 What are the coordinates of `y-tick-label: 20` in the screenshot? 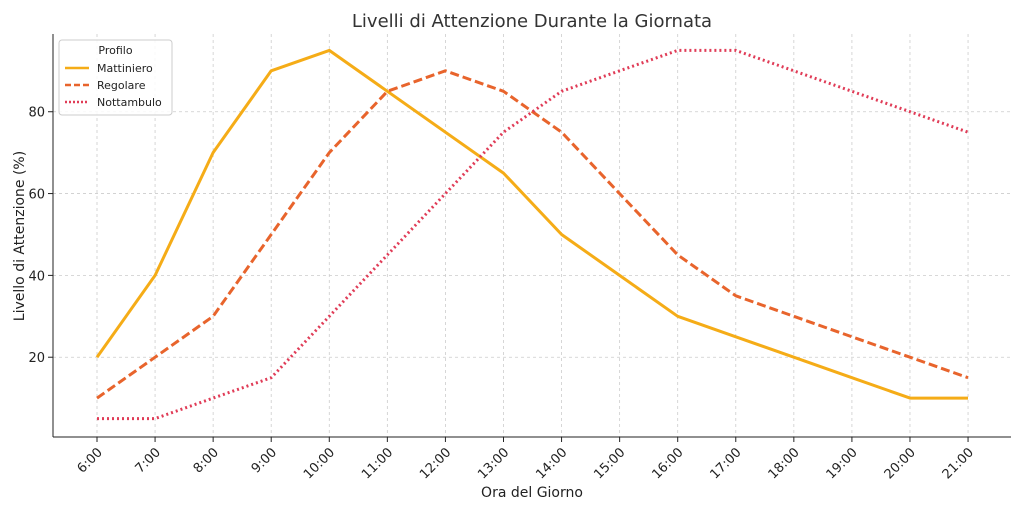 It's located at (36, 358).